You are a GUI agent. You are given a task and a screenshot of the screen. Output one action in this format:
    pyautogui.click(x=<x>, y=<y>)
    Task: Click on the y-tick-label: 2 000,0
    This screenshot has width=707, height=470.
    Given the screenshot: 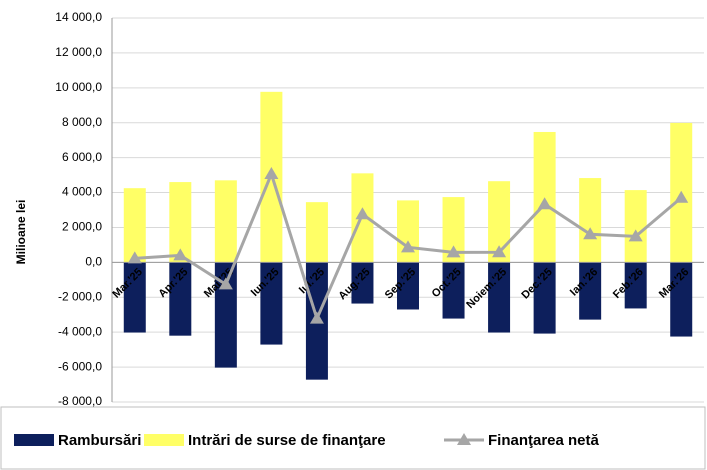 What is the action you would take?
    pyautogui.click(x=82, y=227)
    